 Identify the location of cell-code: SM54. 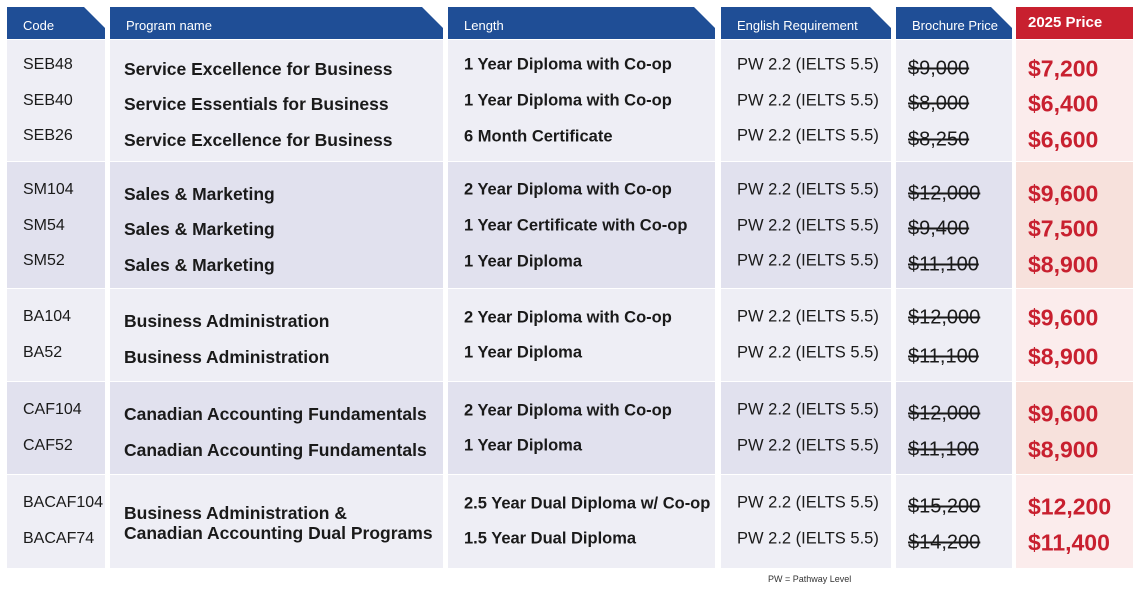
(44, 225).